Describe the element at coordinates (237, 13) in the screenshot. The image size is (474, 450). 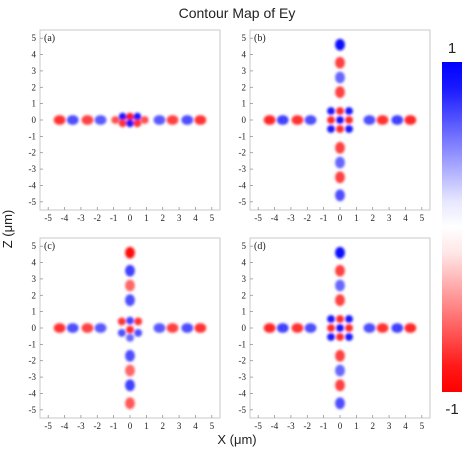
I see `figure-title: Contour Map of Ey` at that location.